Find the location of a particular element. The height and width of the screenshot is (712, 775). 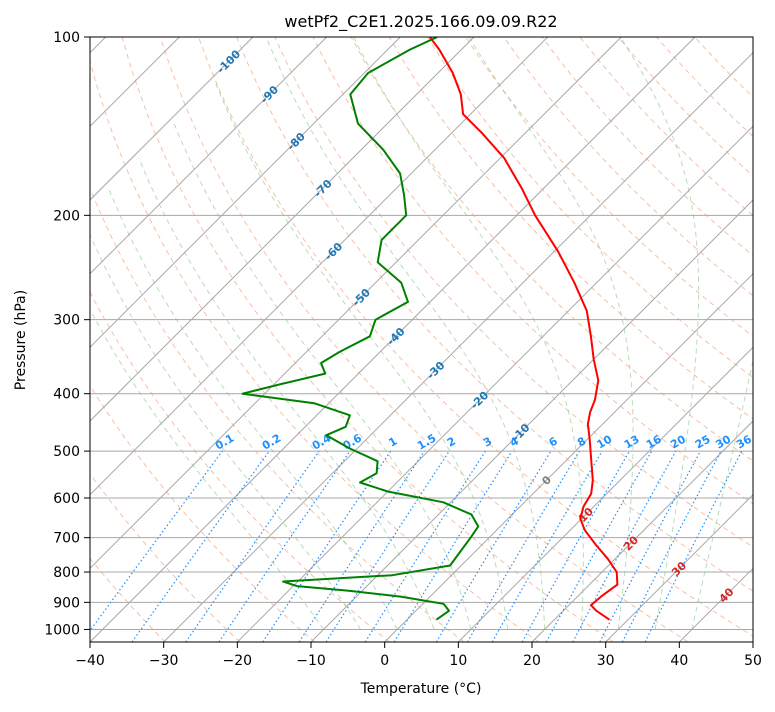

y-tick-label: 1000 is located at coordinates (62, 630).